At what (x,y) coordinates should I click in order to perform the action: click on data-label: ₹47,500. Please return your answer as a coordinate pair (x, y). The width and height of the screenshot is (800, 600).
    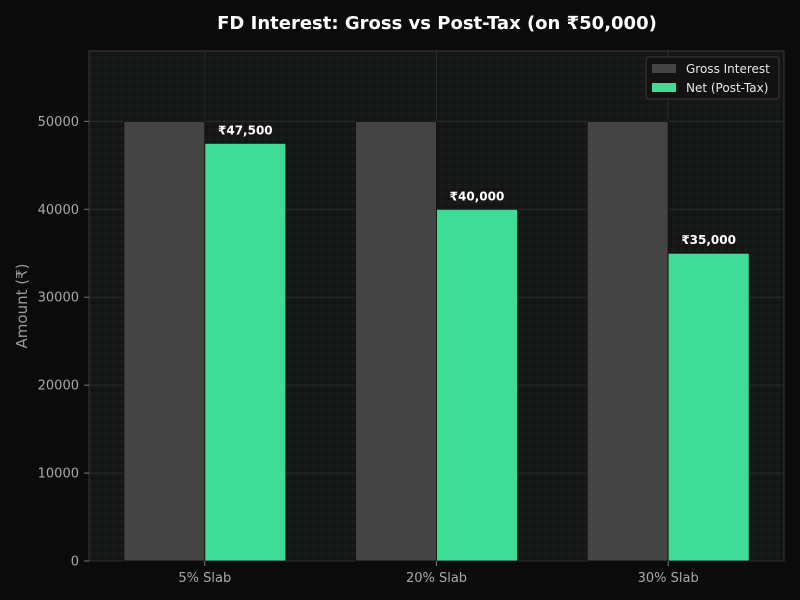
    Looking at the image, I should click on (245, 130).